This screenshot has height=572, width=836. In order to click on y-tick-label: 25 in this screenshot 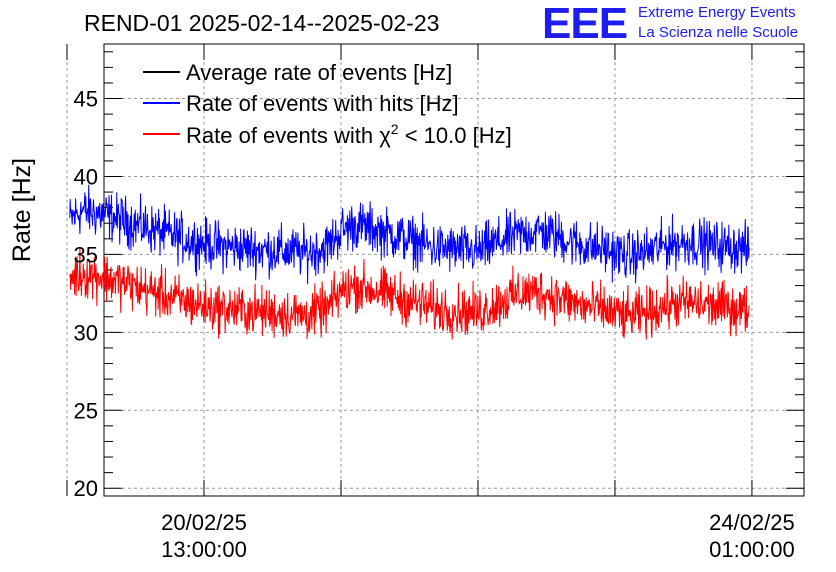, I will do `click(86, 410)`.